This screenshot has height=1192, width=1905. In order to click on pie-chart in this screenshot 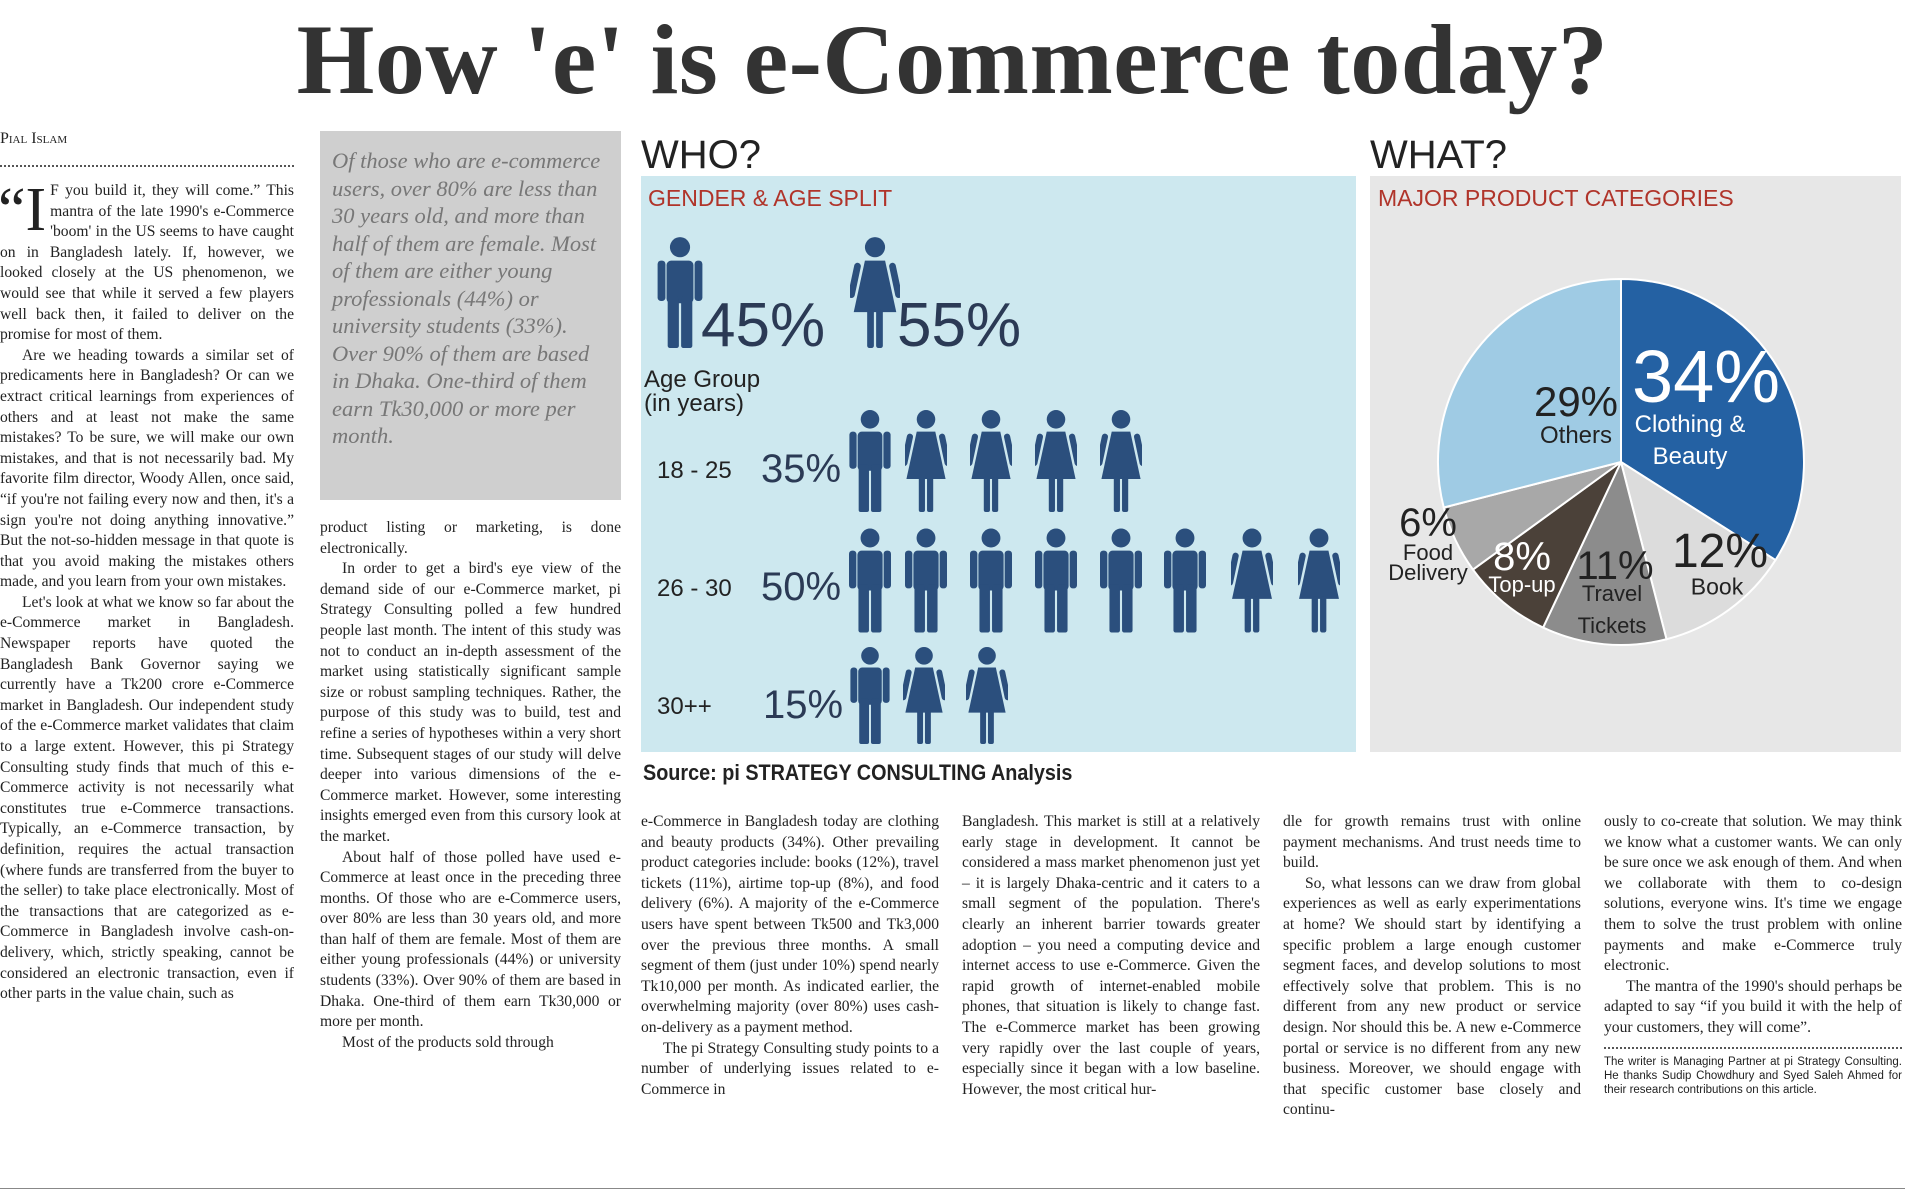, I will do `click(1621, 461)`.